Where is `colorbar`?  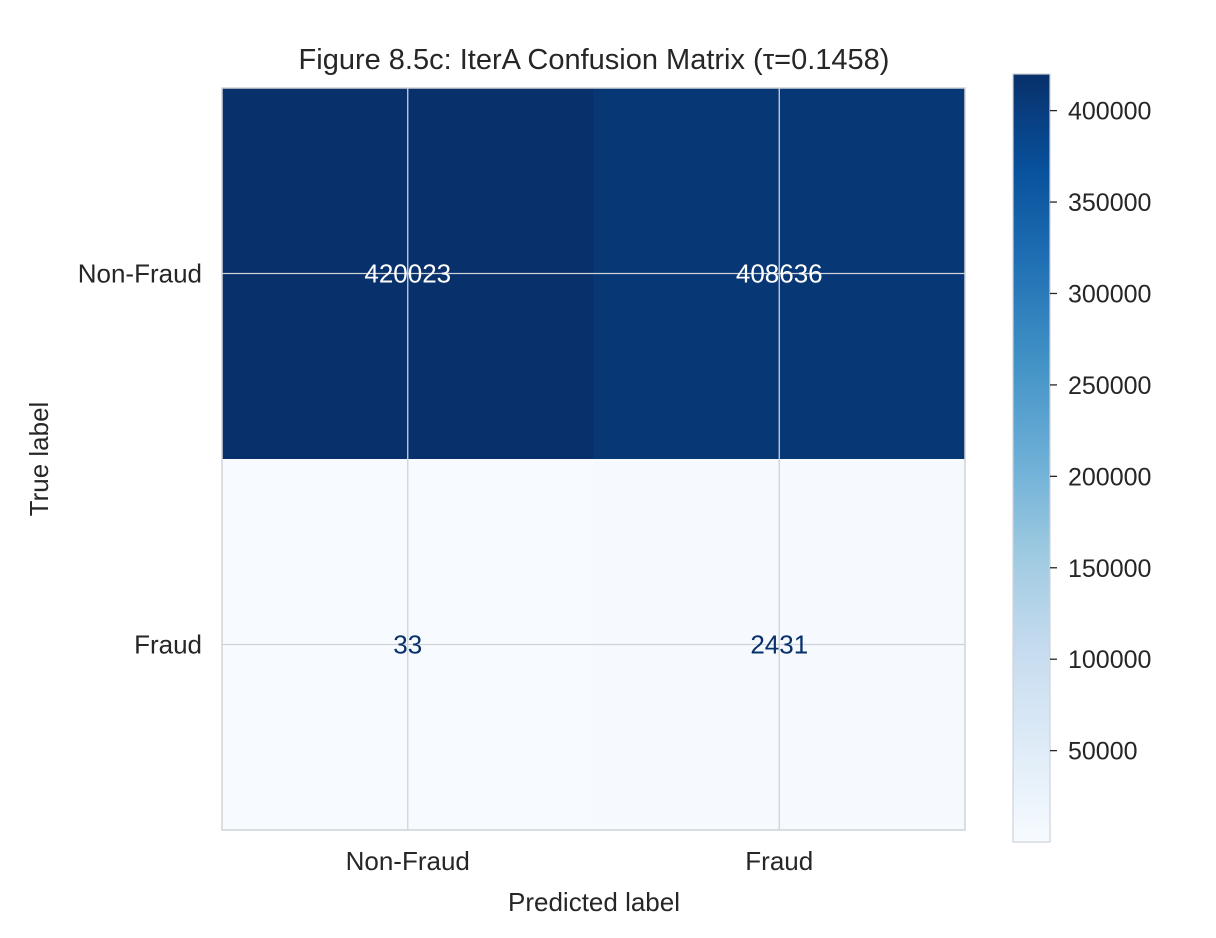 colorbar is located at coordinates (1031, 458).